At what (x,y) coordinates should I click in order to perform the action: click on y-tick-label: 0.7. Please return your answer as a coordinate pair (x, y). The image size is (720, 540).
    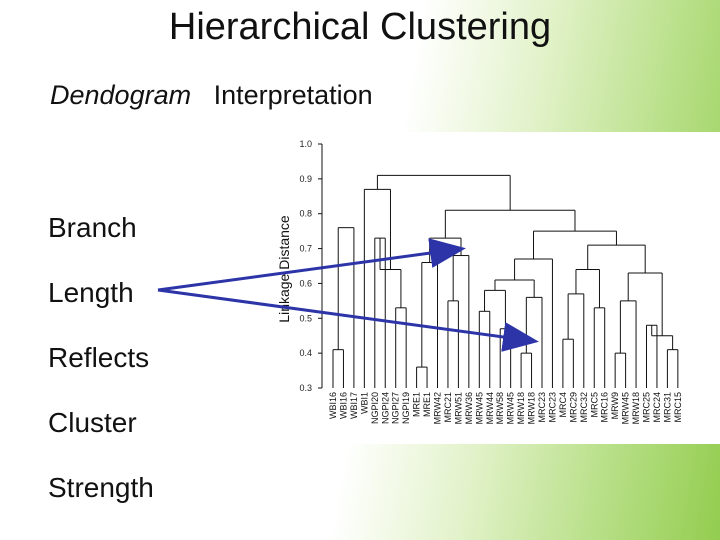
    Looking at the image, I should click on (305, 249).